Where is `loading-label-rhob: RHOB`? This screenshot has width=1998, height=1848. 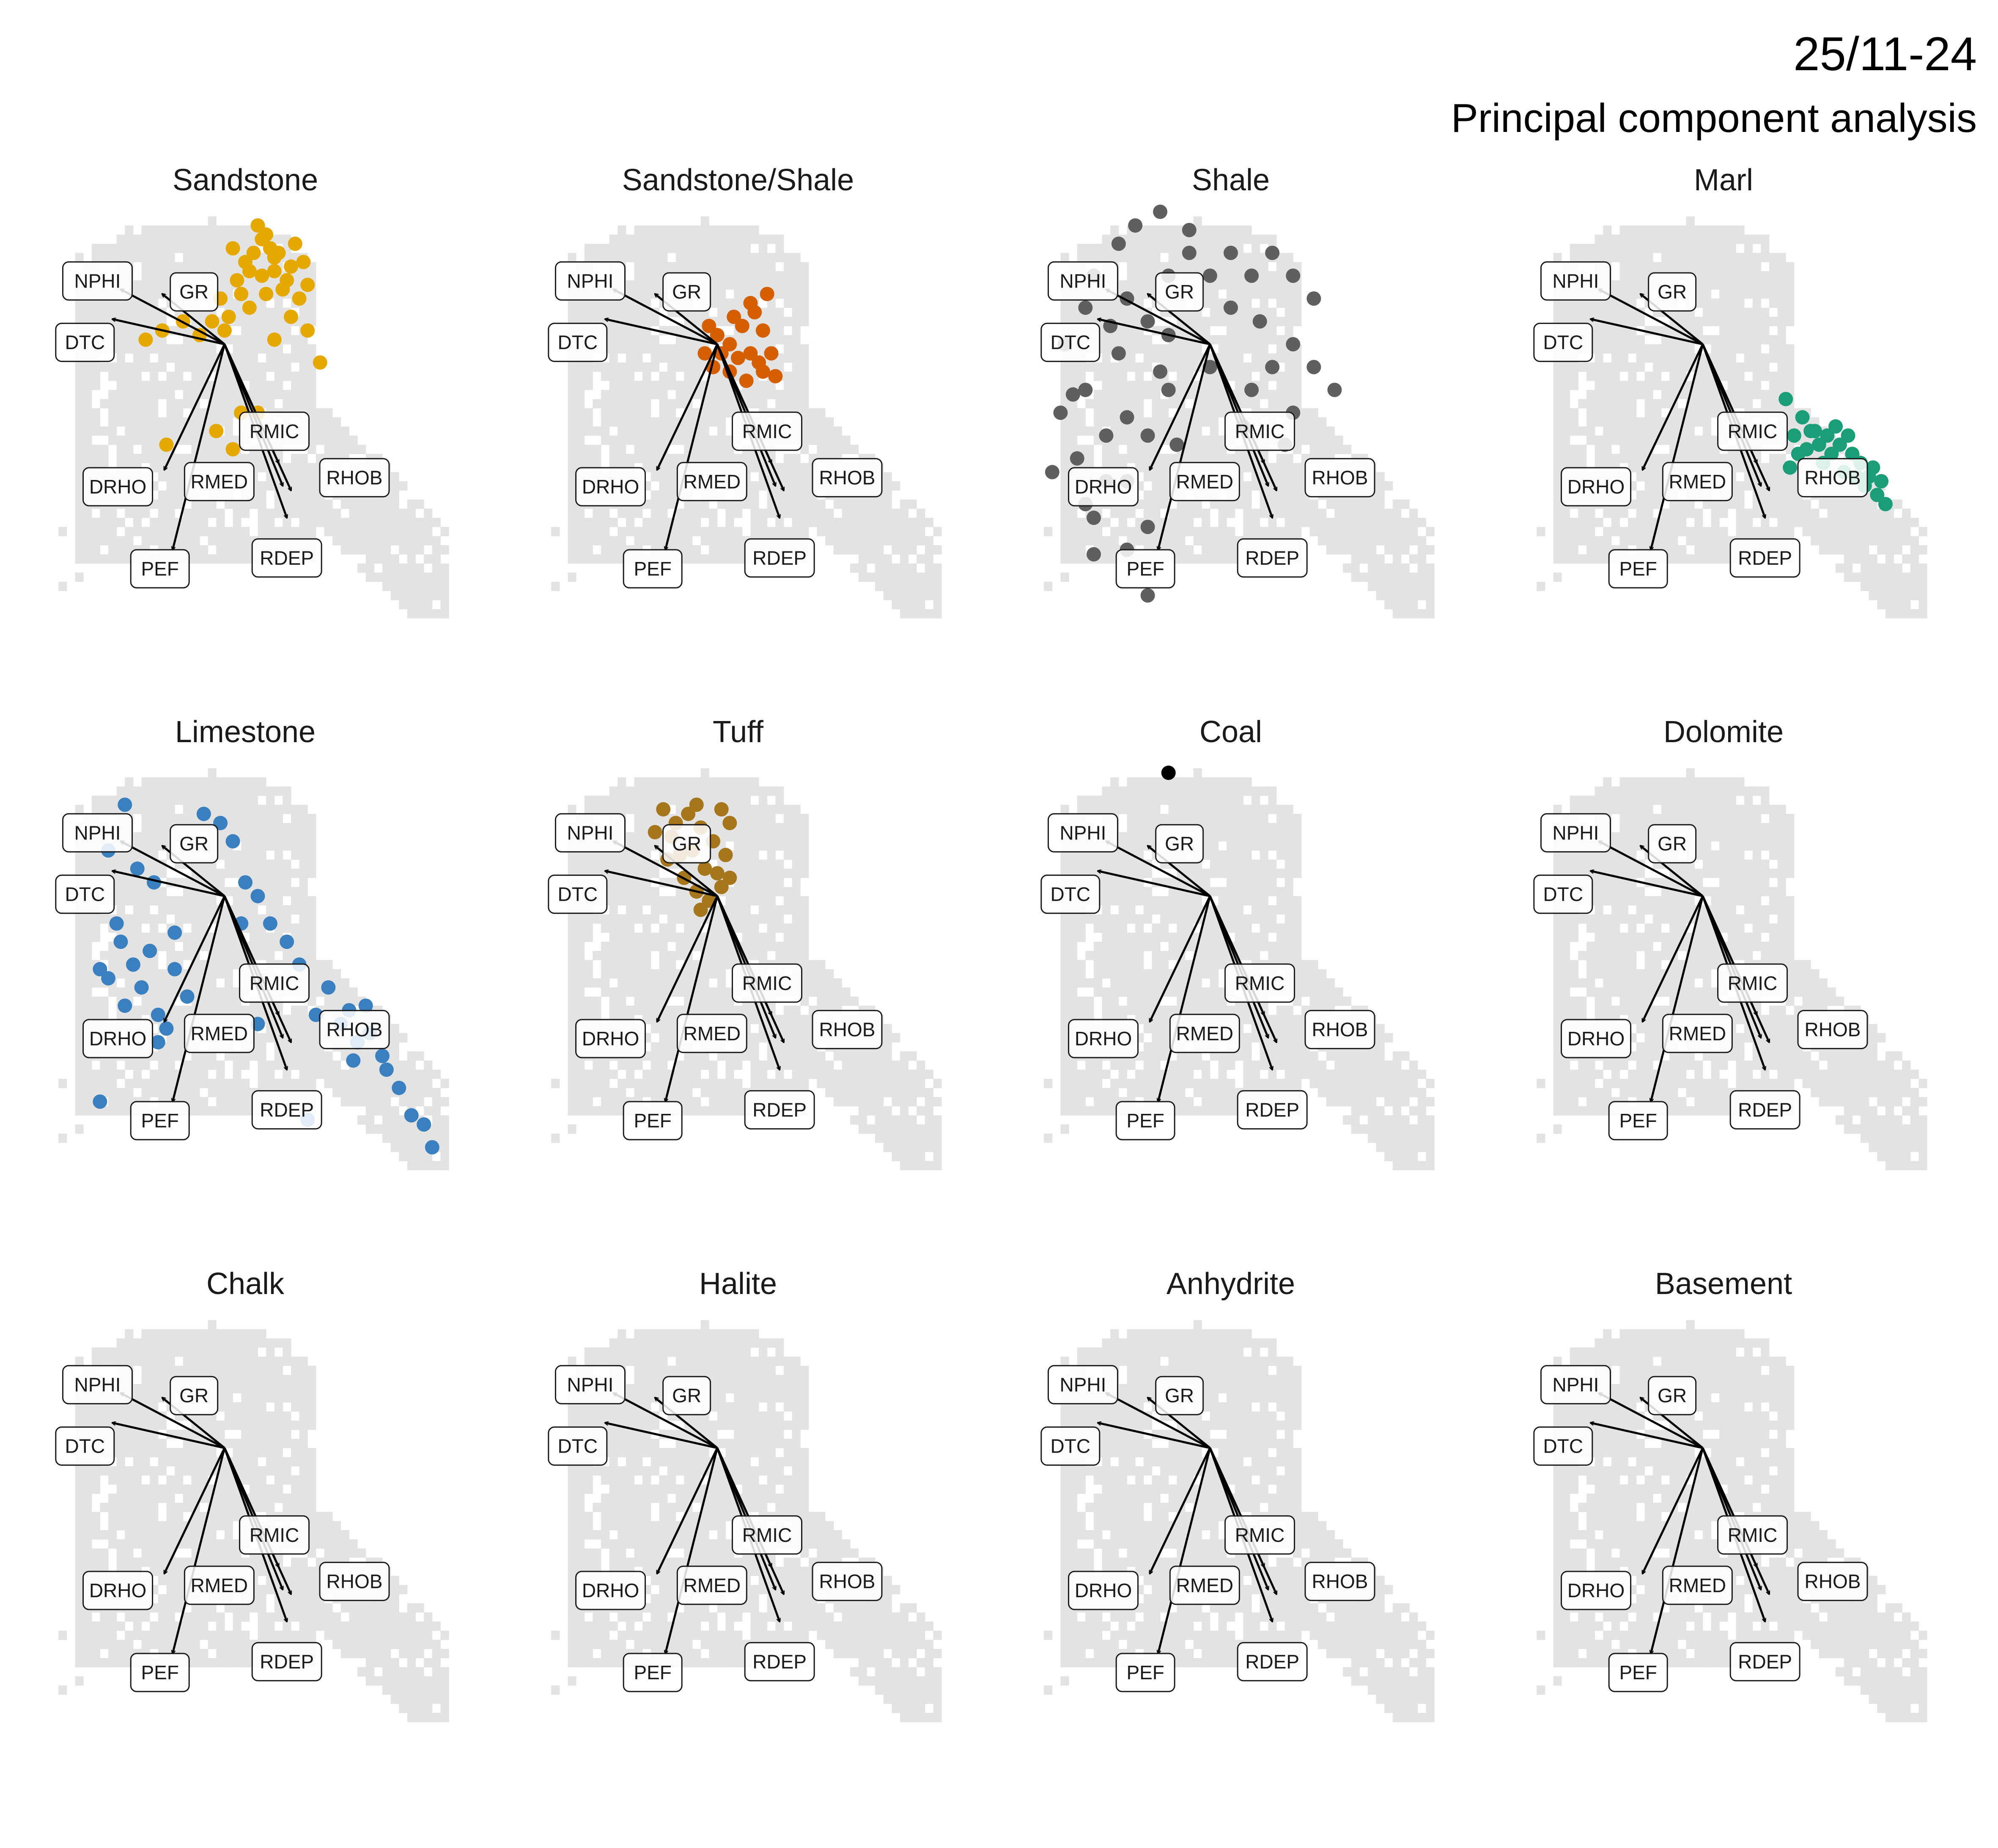
loading-label-rhob: RHOB is located at coordinates (1339, 478).